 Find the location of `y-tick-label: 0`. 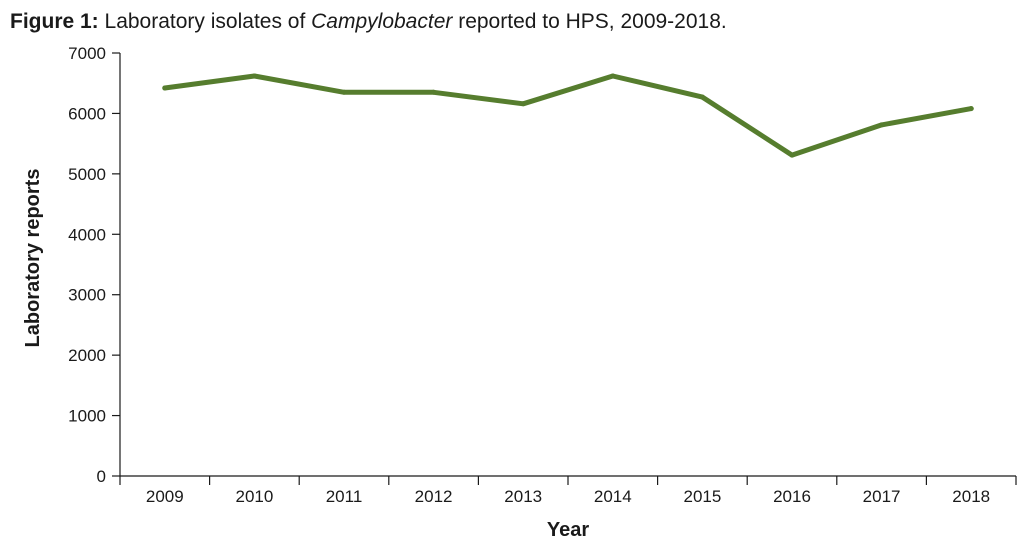

y-tick-label: 0 is located at coordinates (101, 476).